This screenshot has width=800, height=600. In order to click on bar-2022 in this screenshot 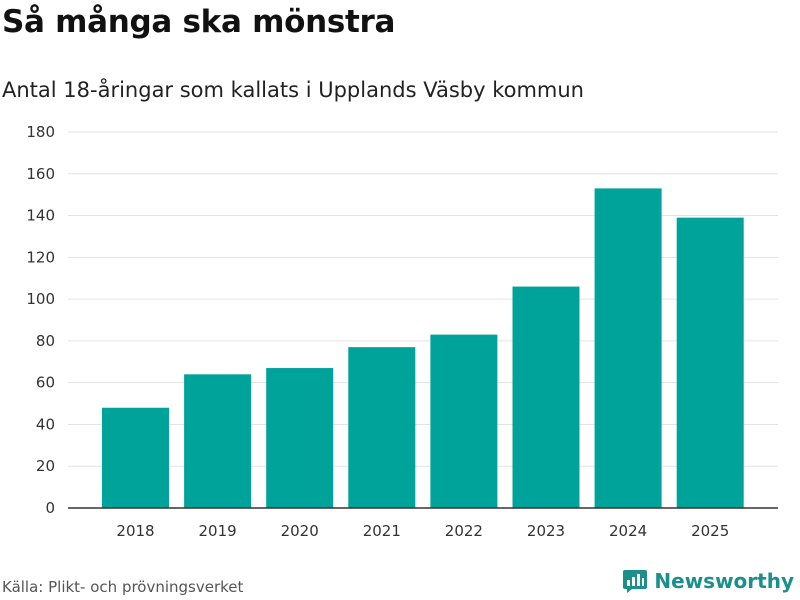, I will do `click(464, 421)`.